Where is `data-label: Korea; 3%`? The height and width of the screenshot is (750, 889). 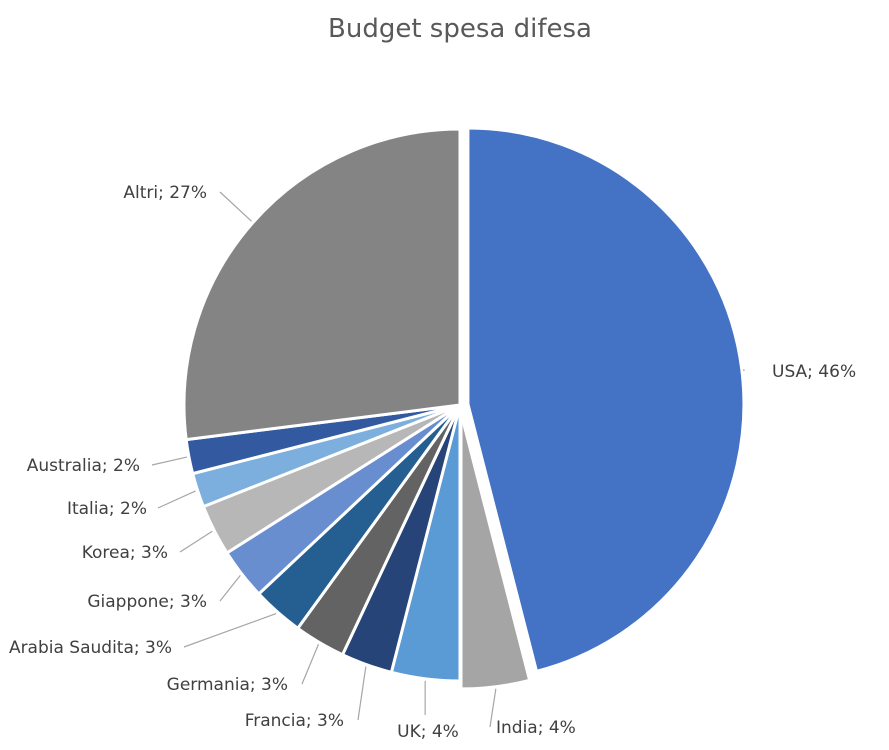 data-label: Korea; 3% is located at coordinates (125, 553).